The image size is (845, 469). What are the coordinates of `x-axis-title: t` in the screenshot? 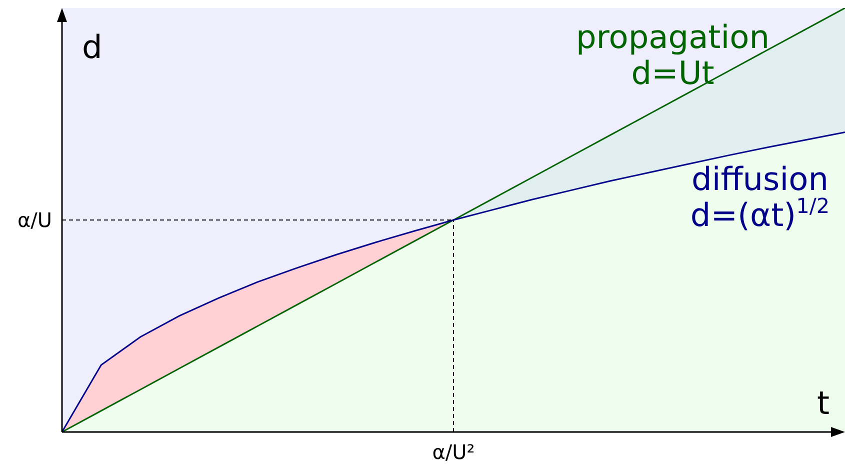 It's located at (823, 403).